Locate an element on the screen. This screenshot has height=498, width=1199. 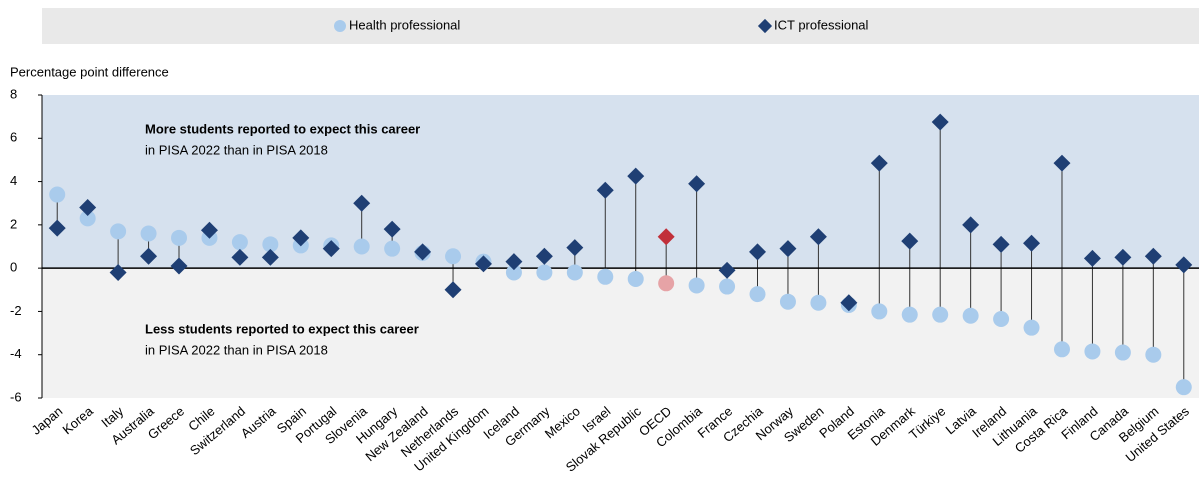
y-tick-label: 6 is located at coordinates (13, 137).